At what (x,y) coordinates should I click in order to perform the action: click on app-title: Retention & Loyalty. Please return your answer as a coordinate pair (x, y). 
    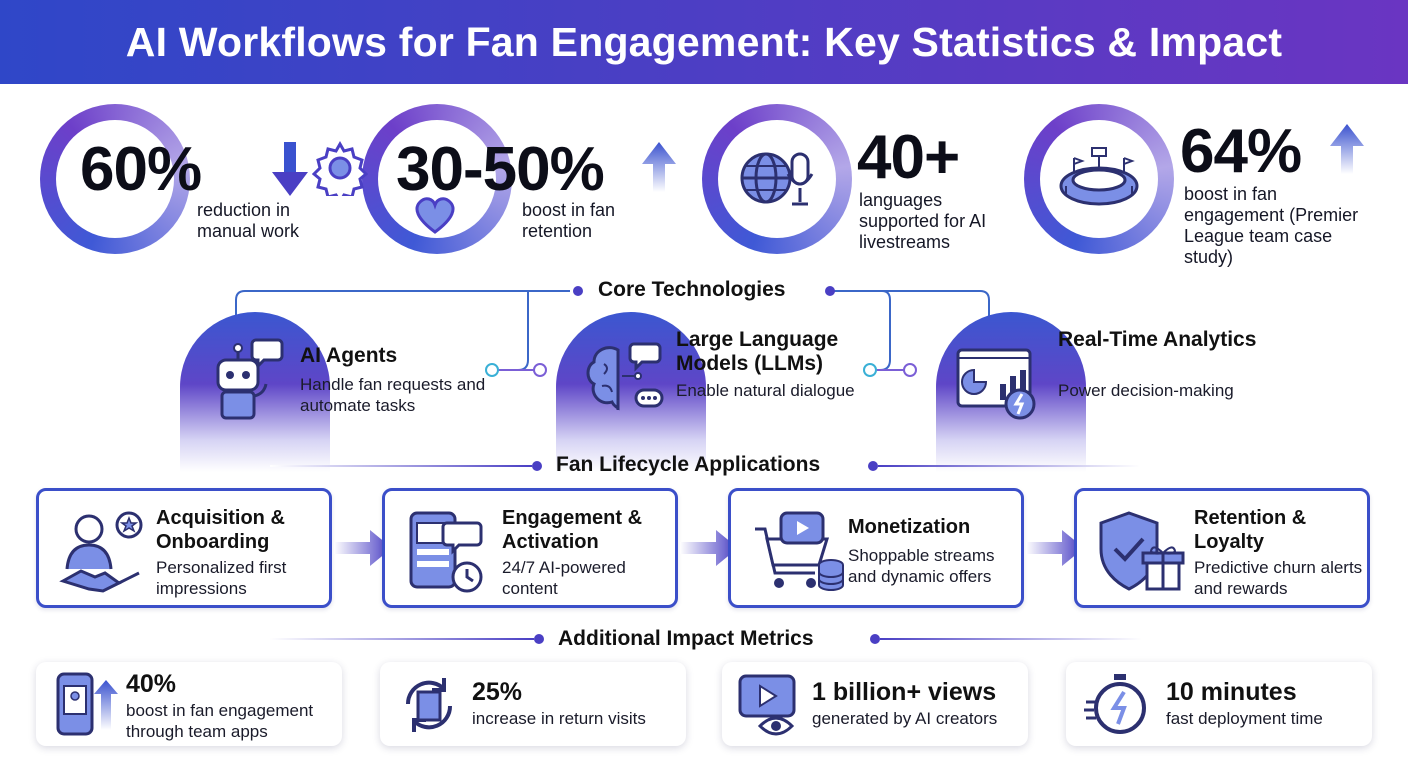
    Looking at the image, I should click on (1250, 530).